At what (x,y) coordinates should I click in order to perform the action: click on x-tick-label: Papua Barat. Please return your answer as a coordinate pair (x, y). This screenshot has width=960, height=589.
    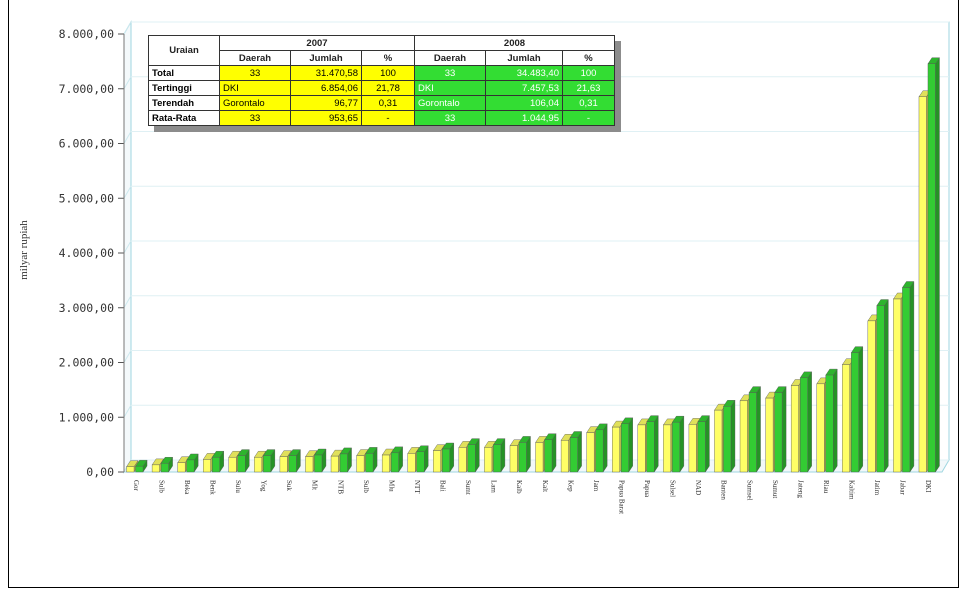
    Looking at the image, I should click on (621, 497).